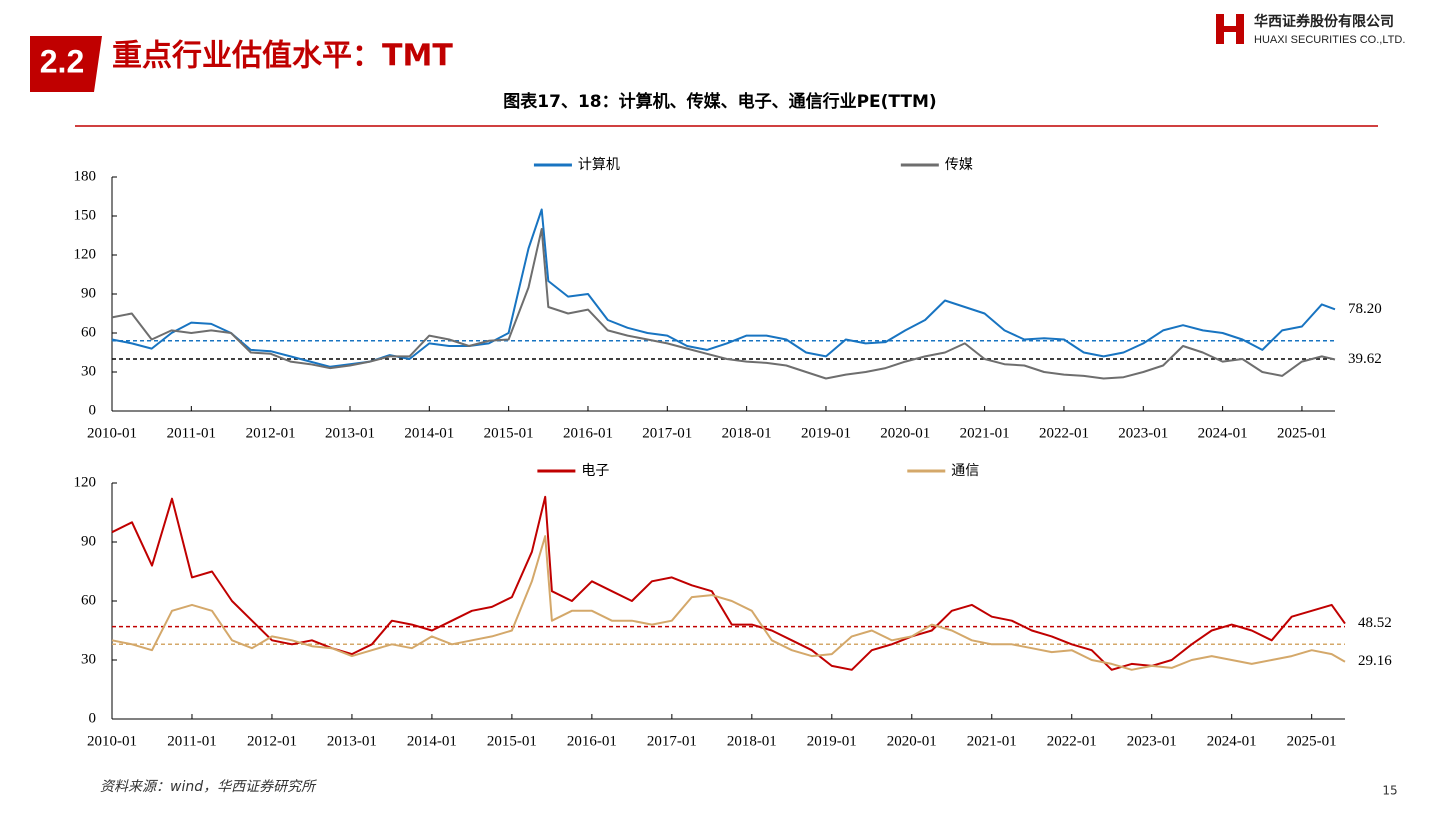  What do you see at coordinates (85, 176) in the screenshot?
I see `y-tick-label: 180` at bounding box center [85, 176].